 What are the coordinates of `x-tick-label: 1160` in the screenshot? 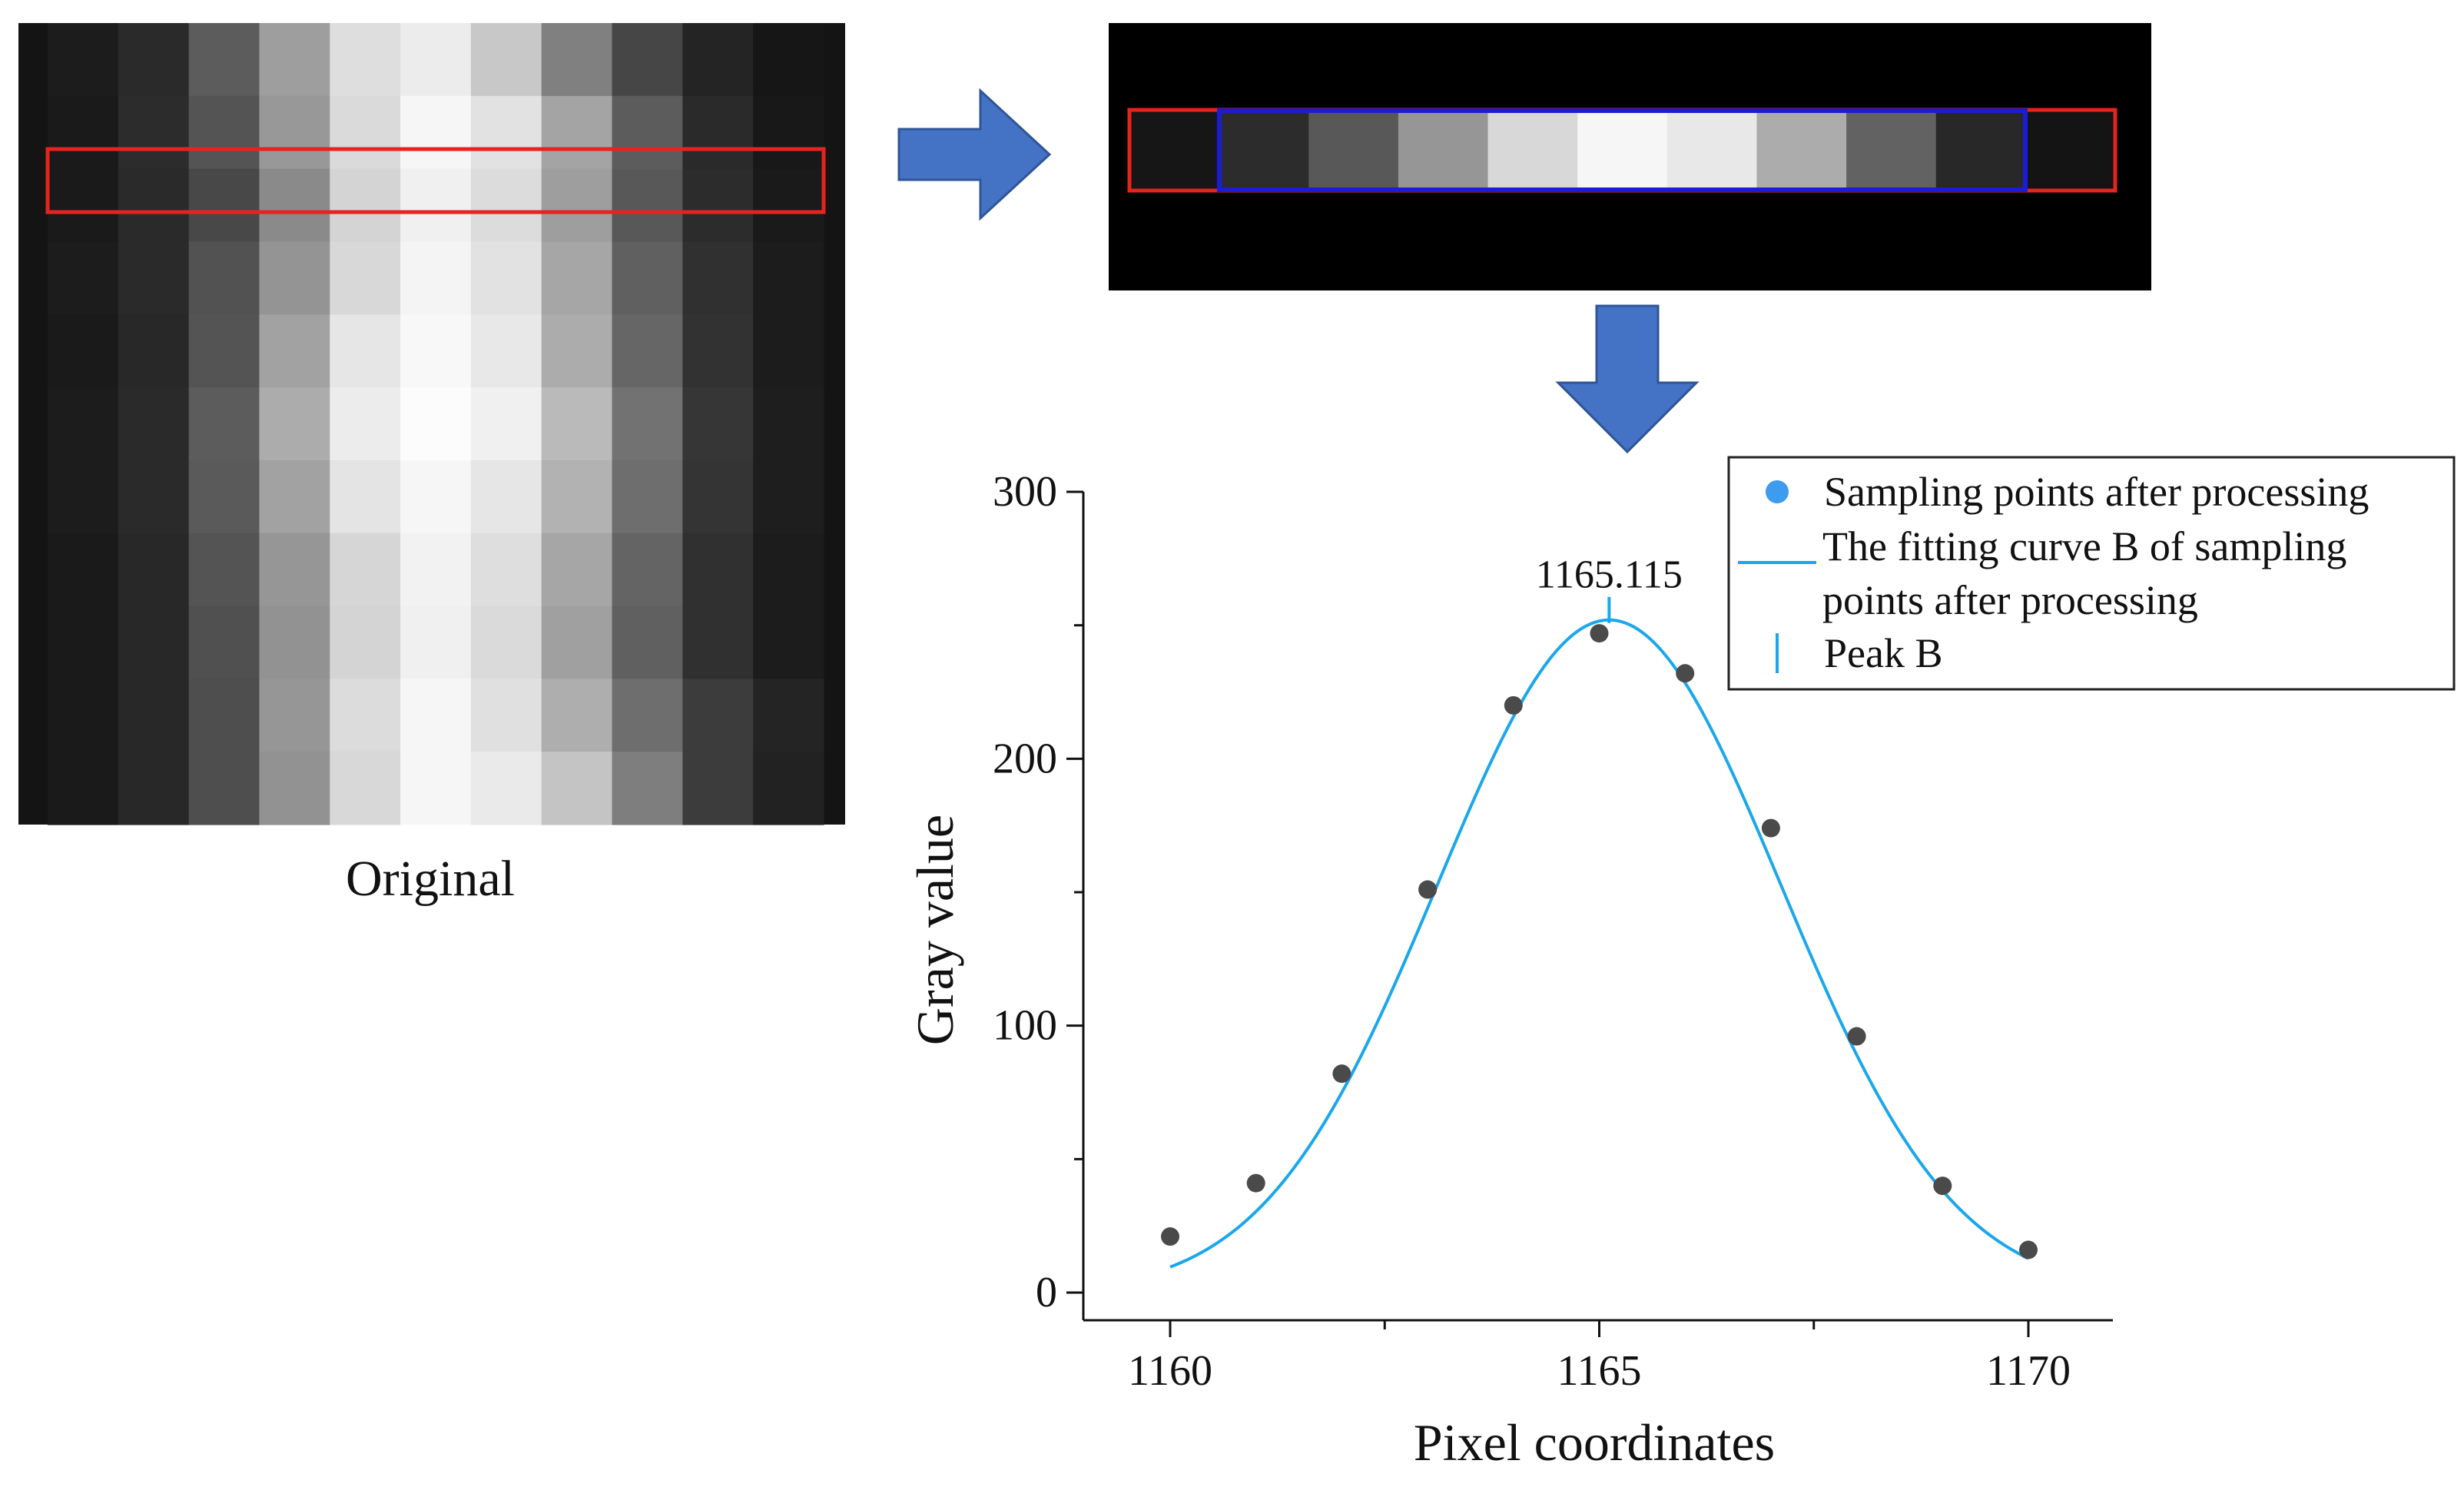 It's located at (1170, 1371).